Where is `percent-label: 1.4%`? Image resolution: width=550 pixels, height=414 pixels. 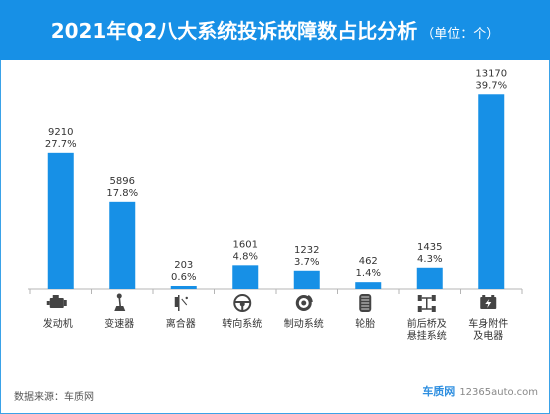
percent-label: 1.4% is located at coordinates (368, 273).